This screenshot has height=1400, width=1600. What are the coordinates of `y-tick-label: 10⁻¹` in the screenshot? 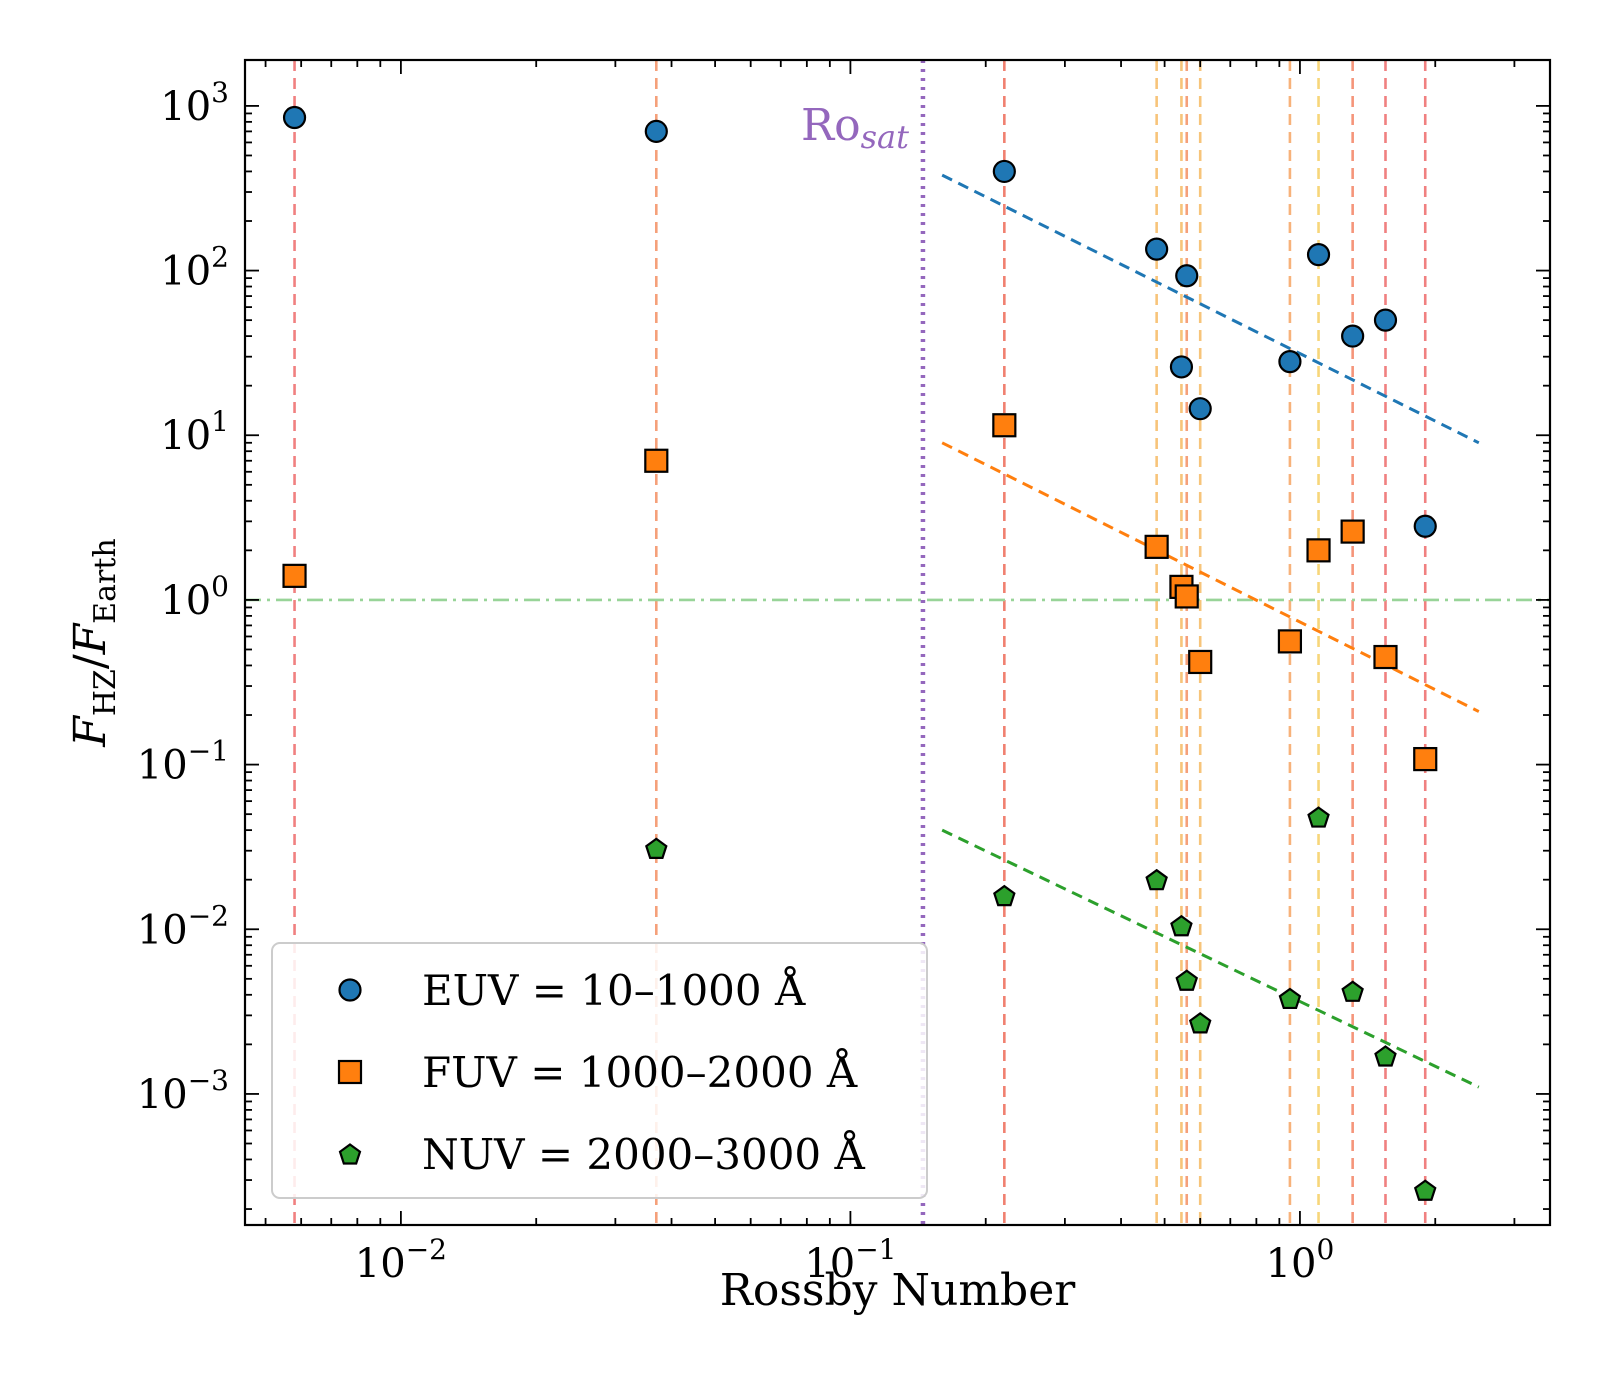 It's located at (183, 762).